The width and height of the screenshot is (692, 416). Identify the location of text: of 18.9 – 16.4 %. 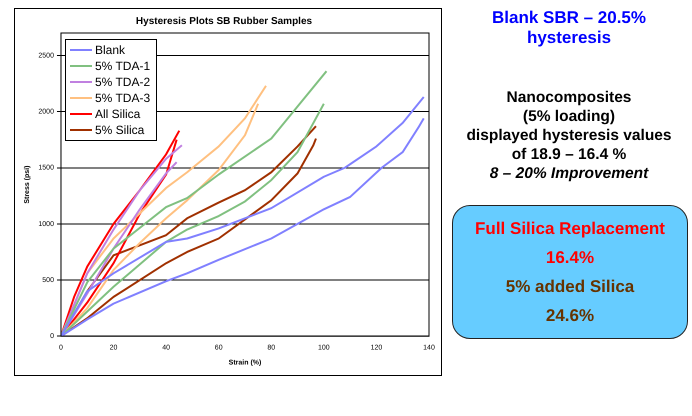
(569, 154).